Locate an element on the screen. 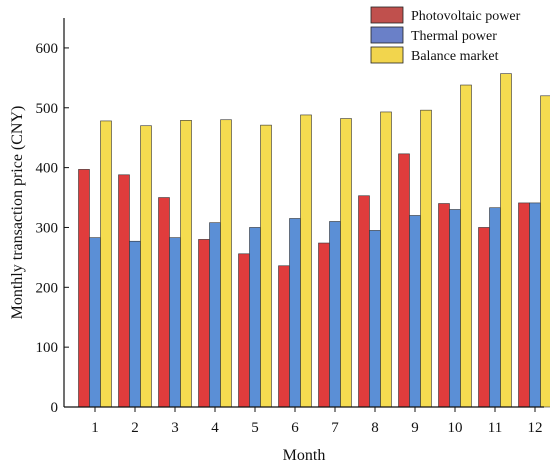 The image size is (550, 466). y-ticks-group: 0 100 200 300 400 500 600 is located at coordinates (52, 228).